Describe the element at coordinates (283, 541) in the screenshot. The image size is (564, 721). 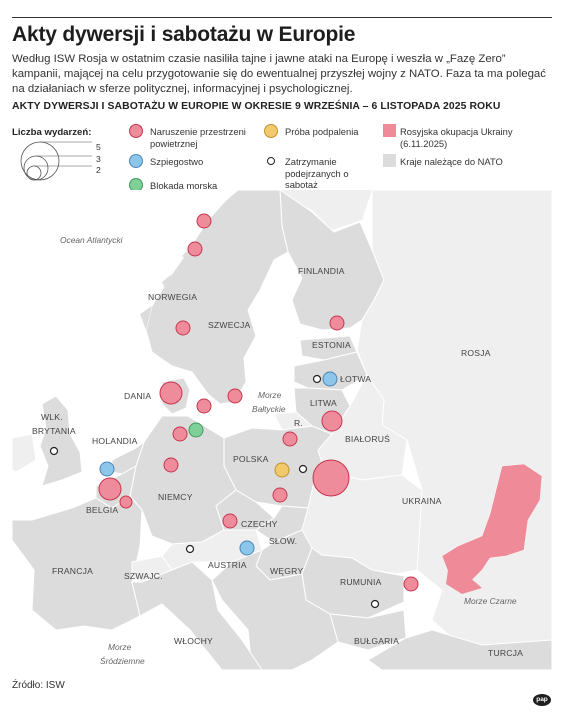
I see `label-slovakia: SŁOW.` at that location.